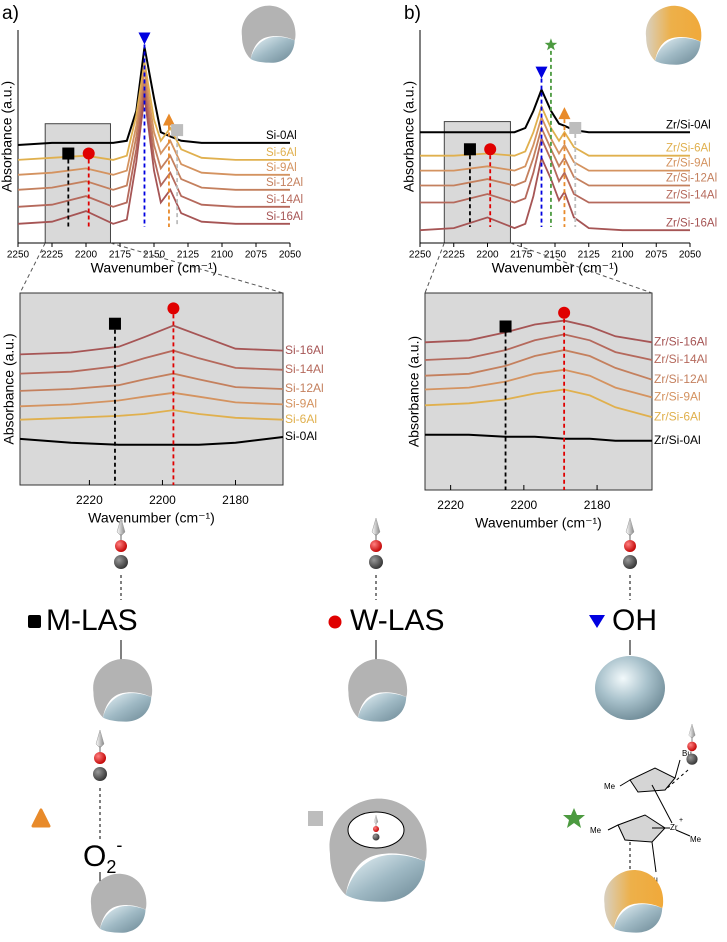  I want to click on w-las-symbol, so click(335, 622).